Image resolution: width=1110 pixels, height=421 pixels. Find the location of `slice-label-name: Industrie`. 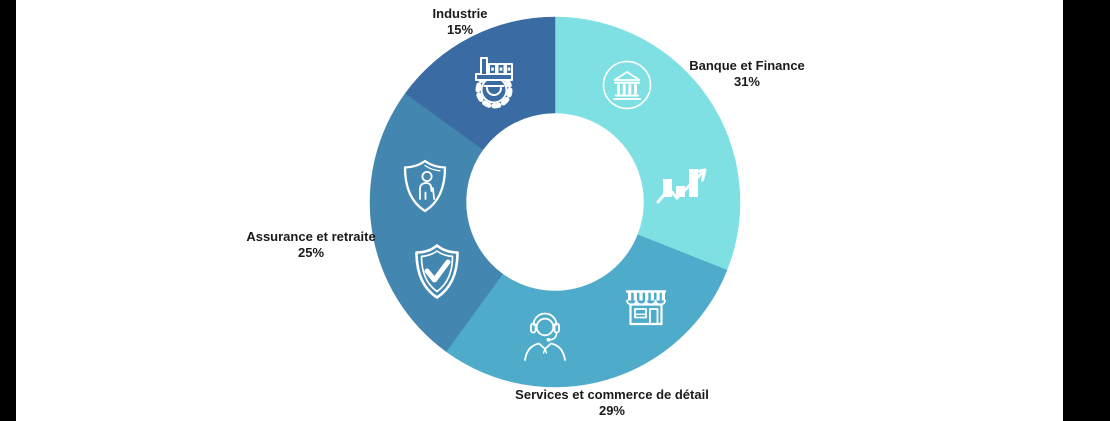

slice-label-name: Industrie is located at coordinates (460, 13).